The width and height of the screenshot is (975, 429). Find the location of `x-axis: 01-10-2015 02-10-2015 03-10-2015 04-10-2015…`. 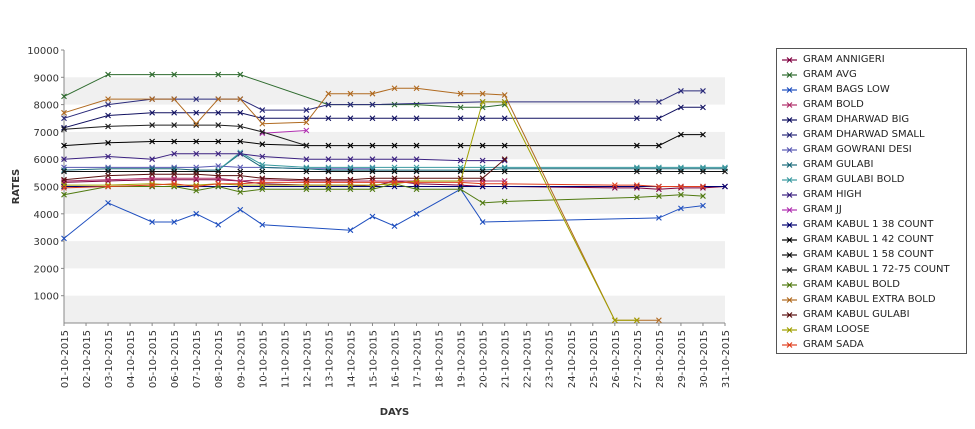

x-axis: 01-10-2015 02-10-2015 03-10-2015 04-10-2015… is located at coordinates (396, 355).